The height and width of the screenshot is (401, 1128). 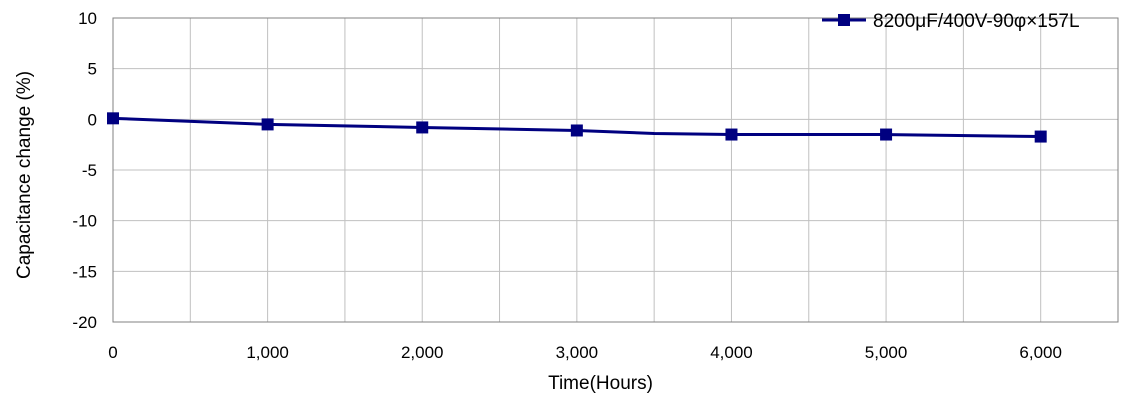 I want to click on x-tick-label: 3,000, so click(x=577, y=352).